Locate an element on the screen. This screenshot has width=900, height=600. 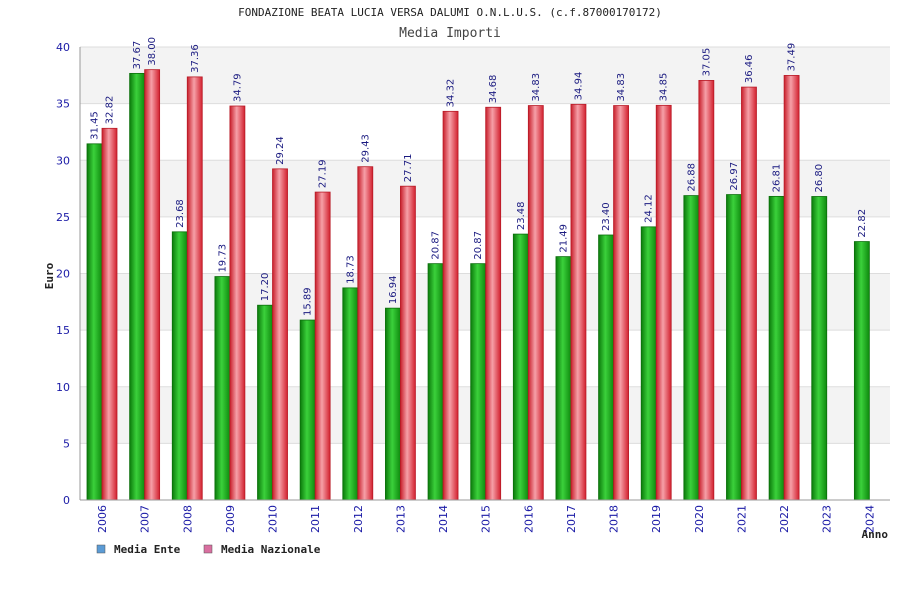
bar-media-ente-2012 is located at coordinates (350, 394).